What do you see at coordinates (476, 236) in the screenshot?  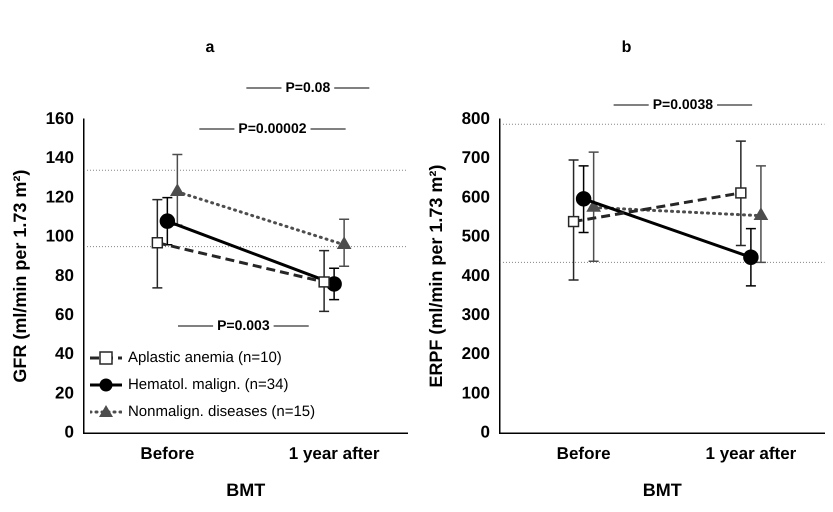 I see `y-tick-label: 500` at bounding box center [476, 236].